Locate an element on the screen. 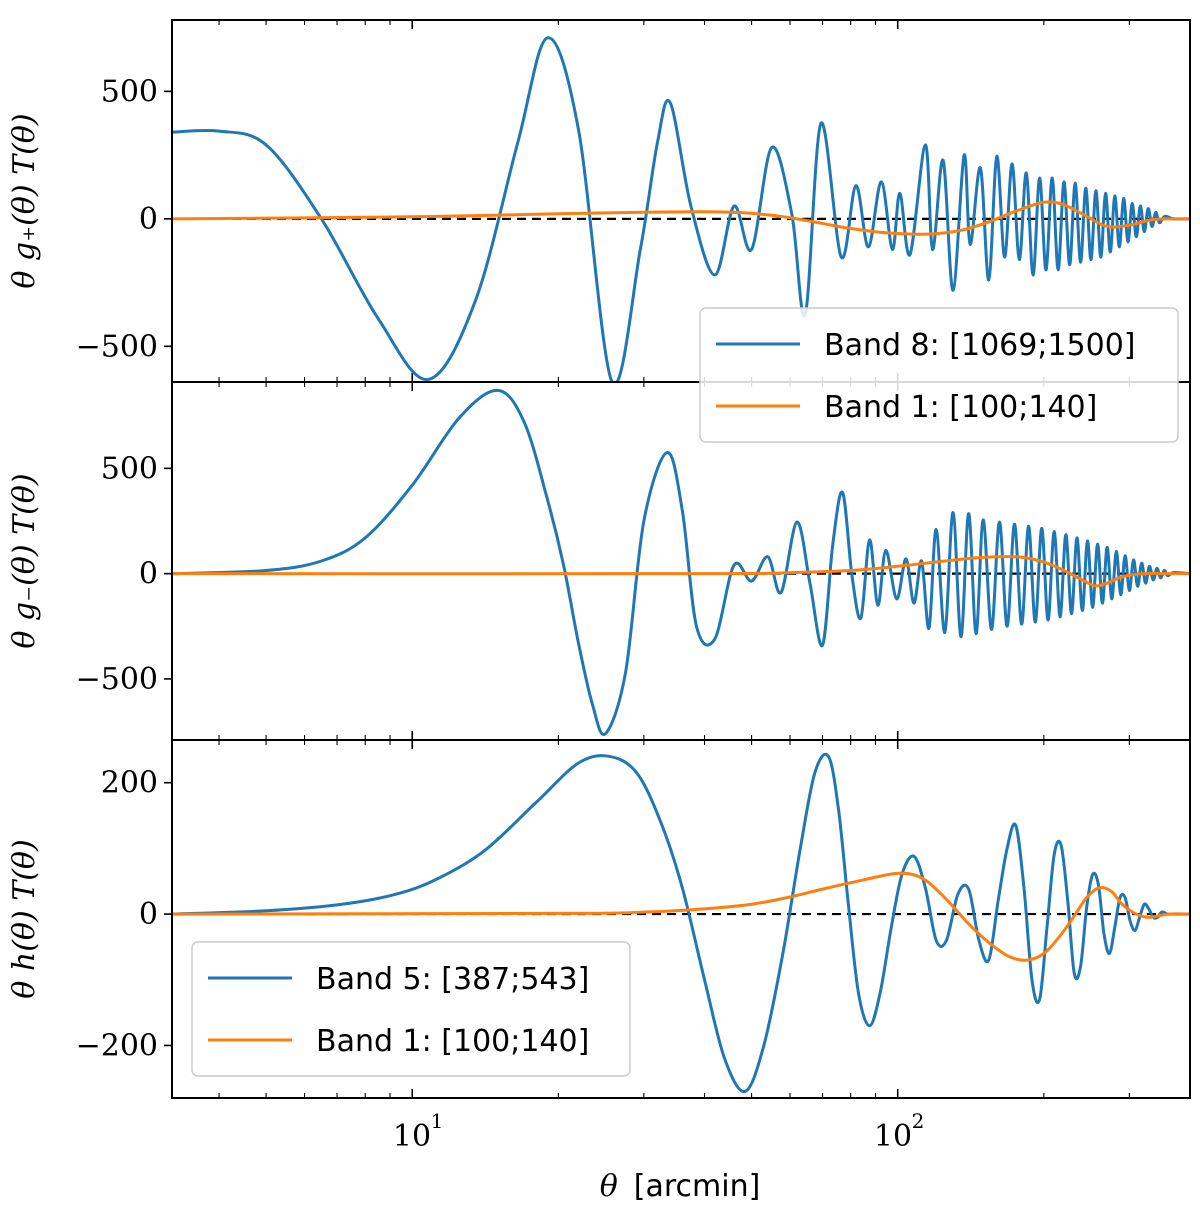 Image resolution: width=1200 pixels, height=1217 pixels. legend-top-label-band1: Band 1: [100;140] is located at coordinates (960, 407).